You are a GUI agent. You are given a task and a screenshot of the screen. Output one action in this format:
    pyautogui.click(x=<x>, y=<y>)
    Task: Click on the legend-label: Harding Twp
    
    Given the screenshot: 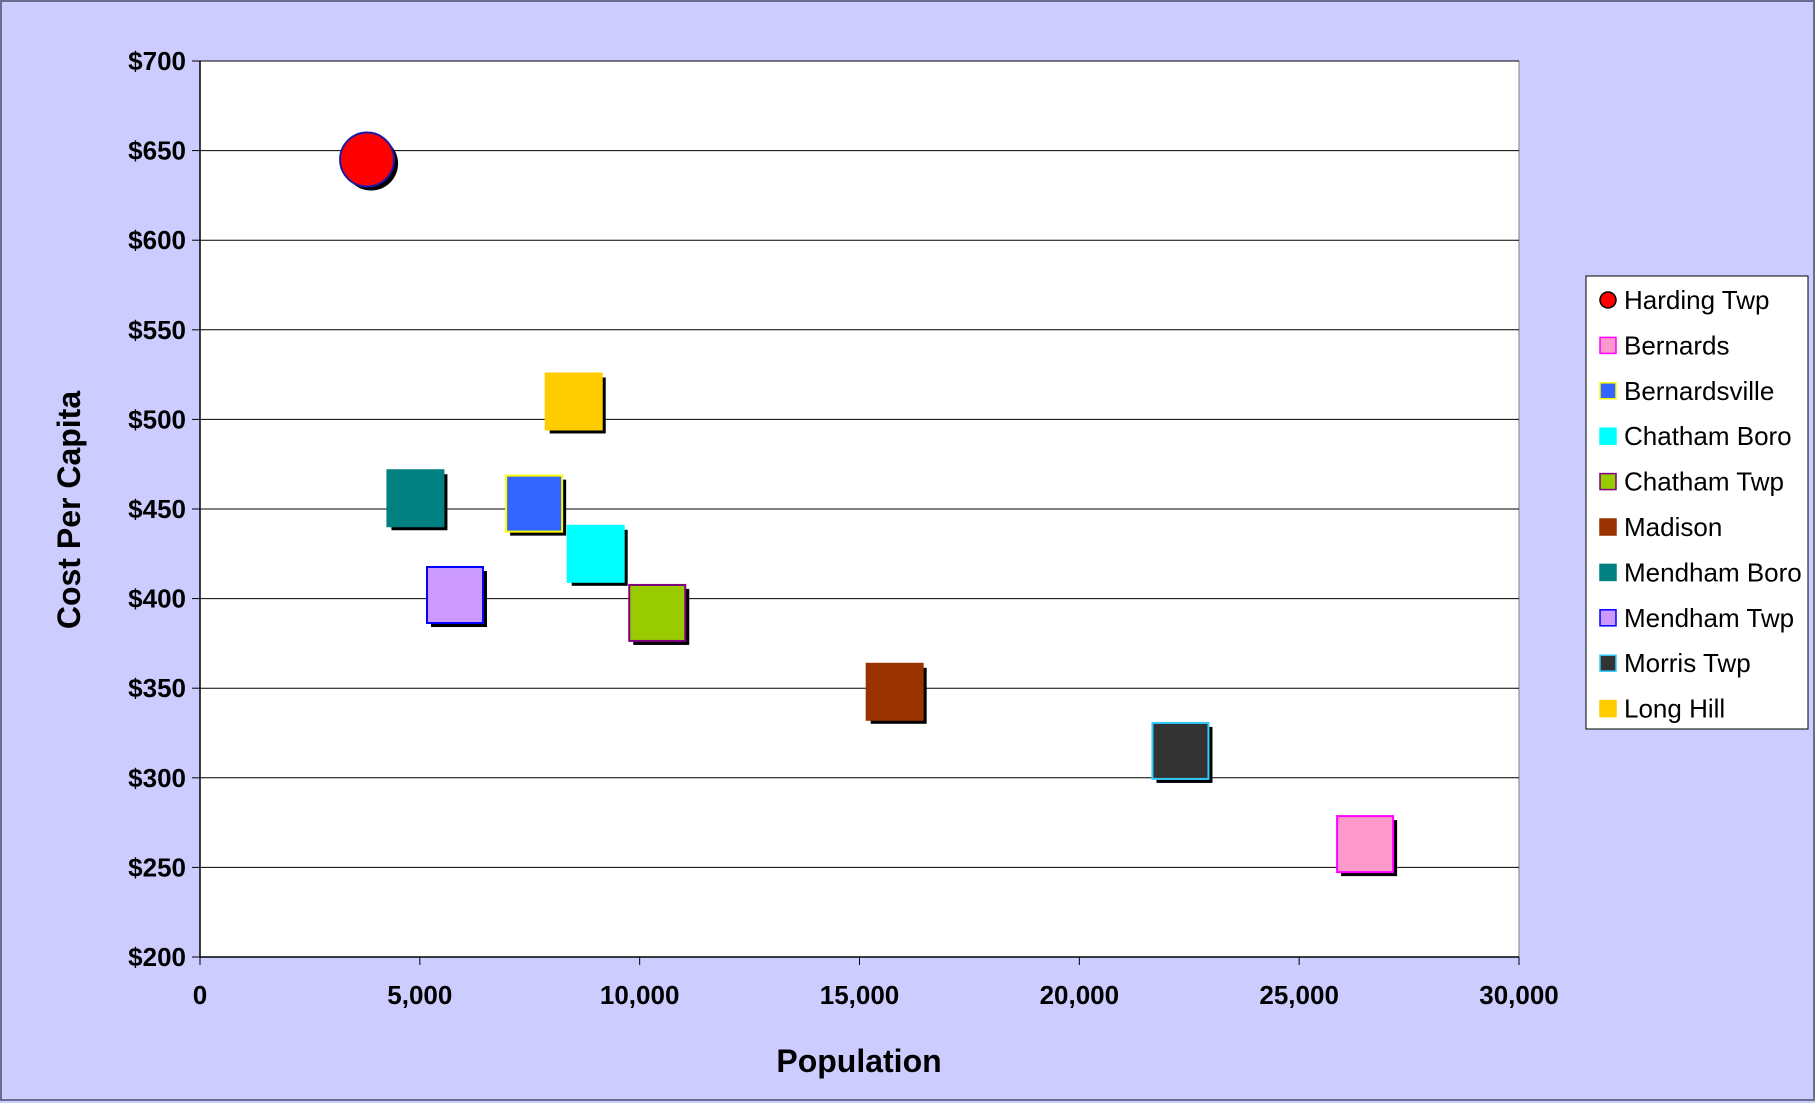 What is the action you would take?
    pyautogui.click(x=1697, y=300)
    